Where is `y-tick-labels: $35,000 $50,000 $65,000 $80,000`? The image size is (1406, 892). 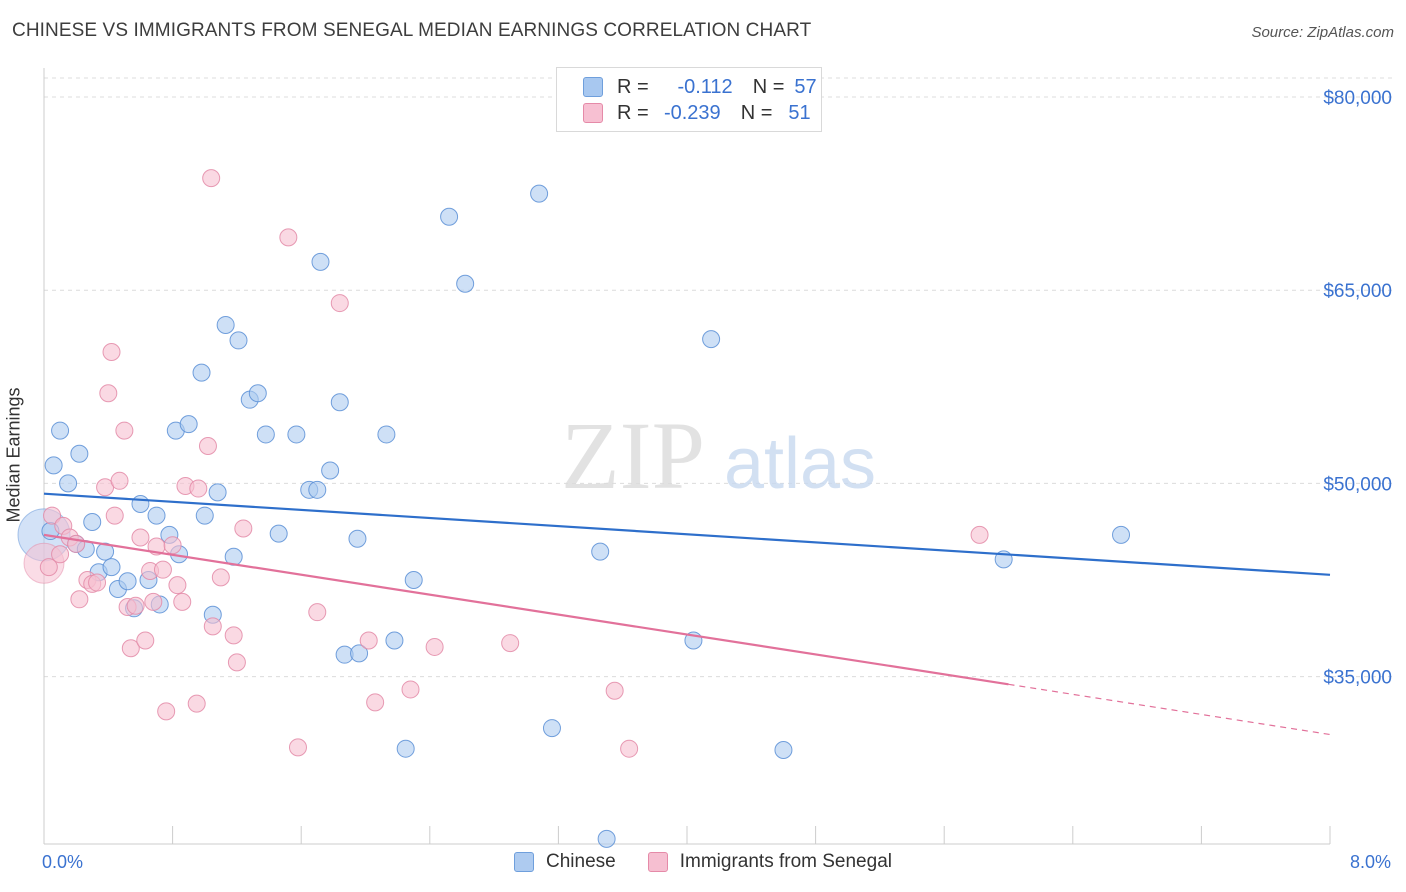 y-tick-labels: $35,000 $50,000 $65,000 $80,000 is located at coordinates (1357, 388).